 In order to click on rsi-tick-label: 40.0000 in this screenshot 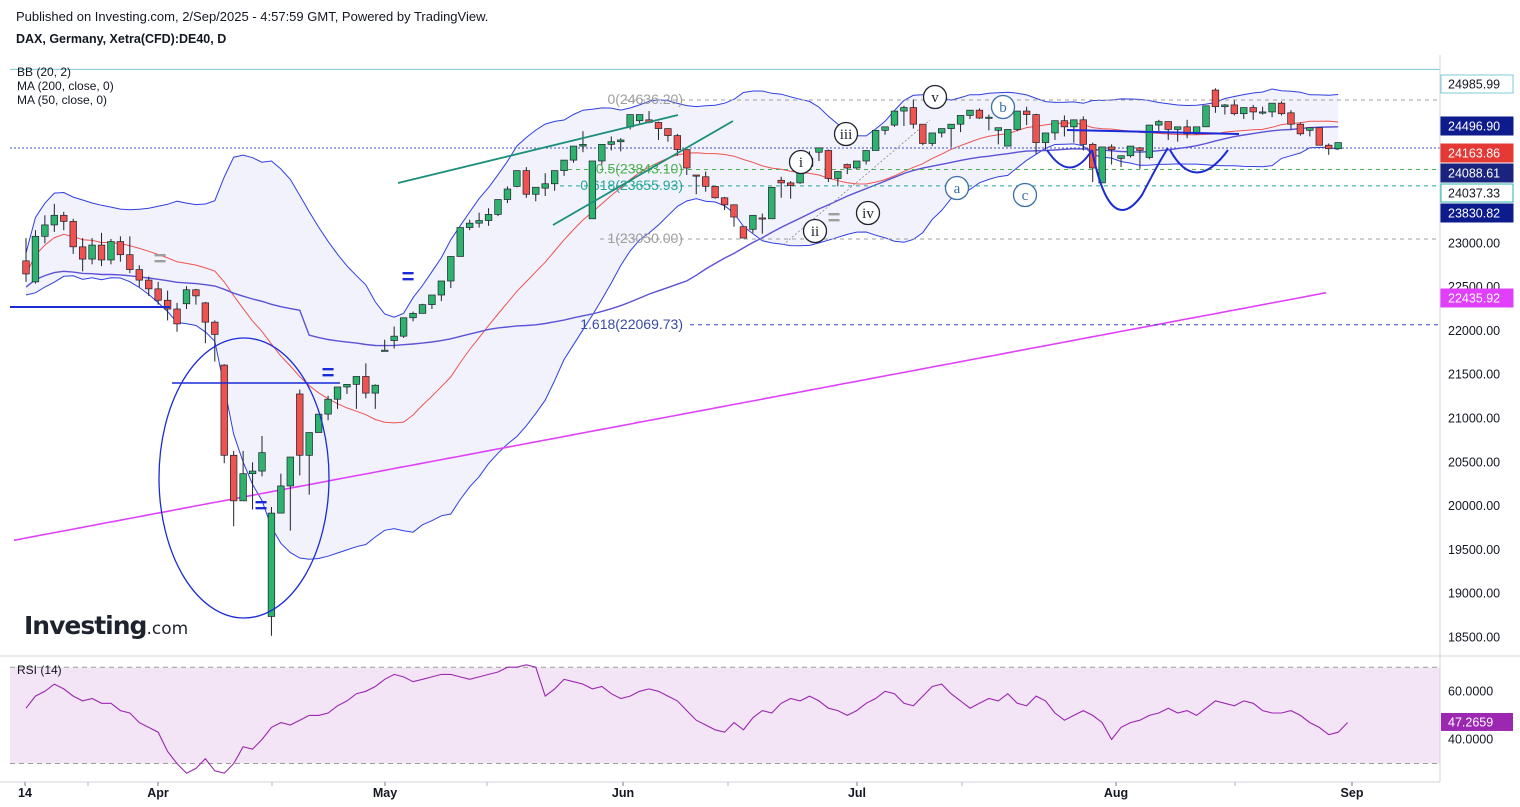, I will do `click(1470, 739)`.